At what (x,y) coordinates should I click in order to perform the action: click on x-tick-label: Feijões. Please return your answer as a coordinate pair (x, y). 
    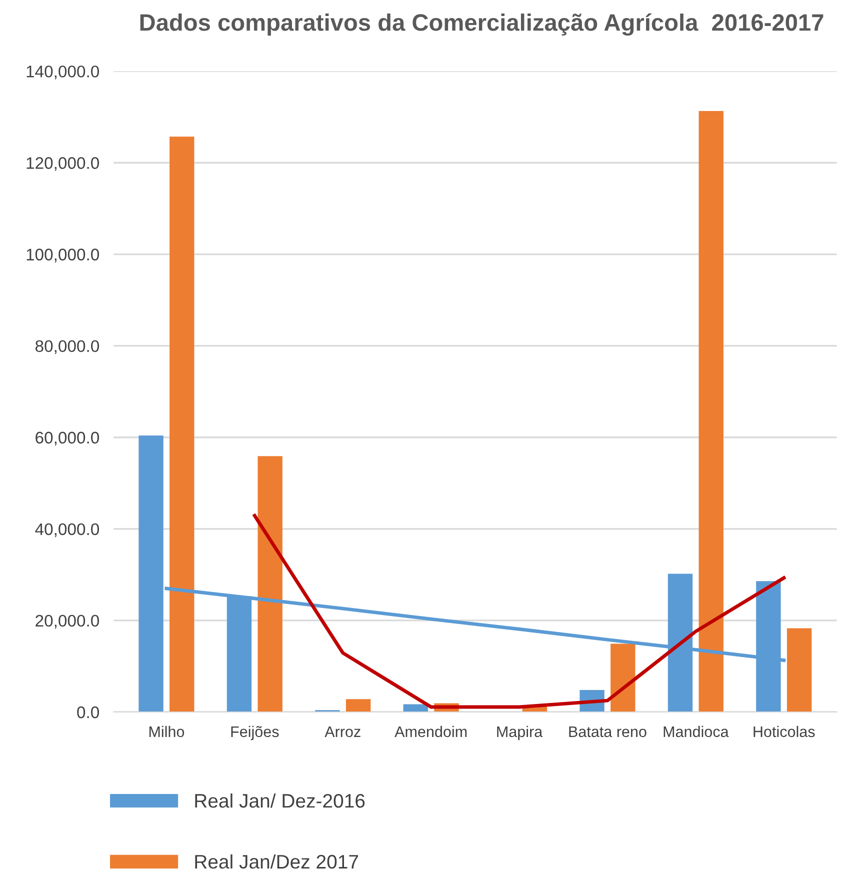
    Looking at the image, I should click on (255, 733).